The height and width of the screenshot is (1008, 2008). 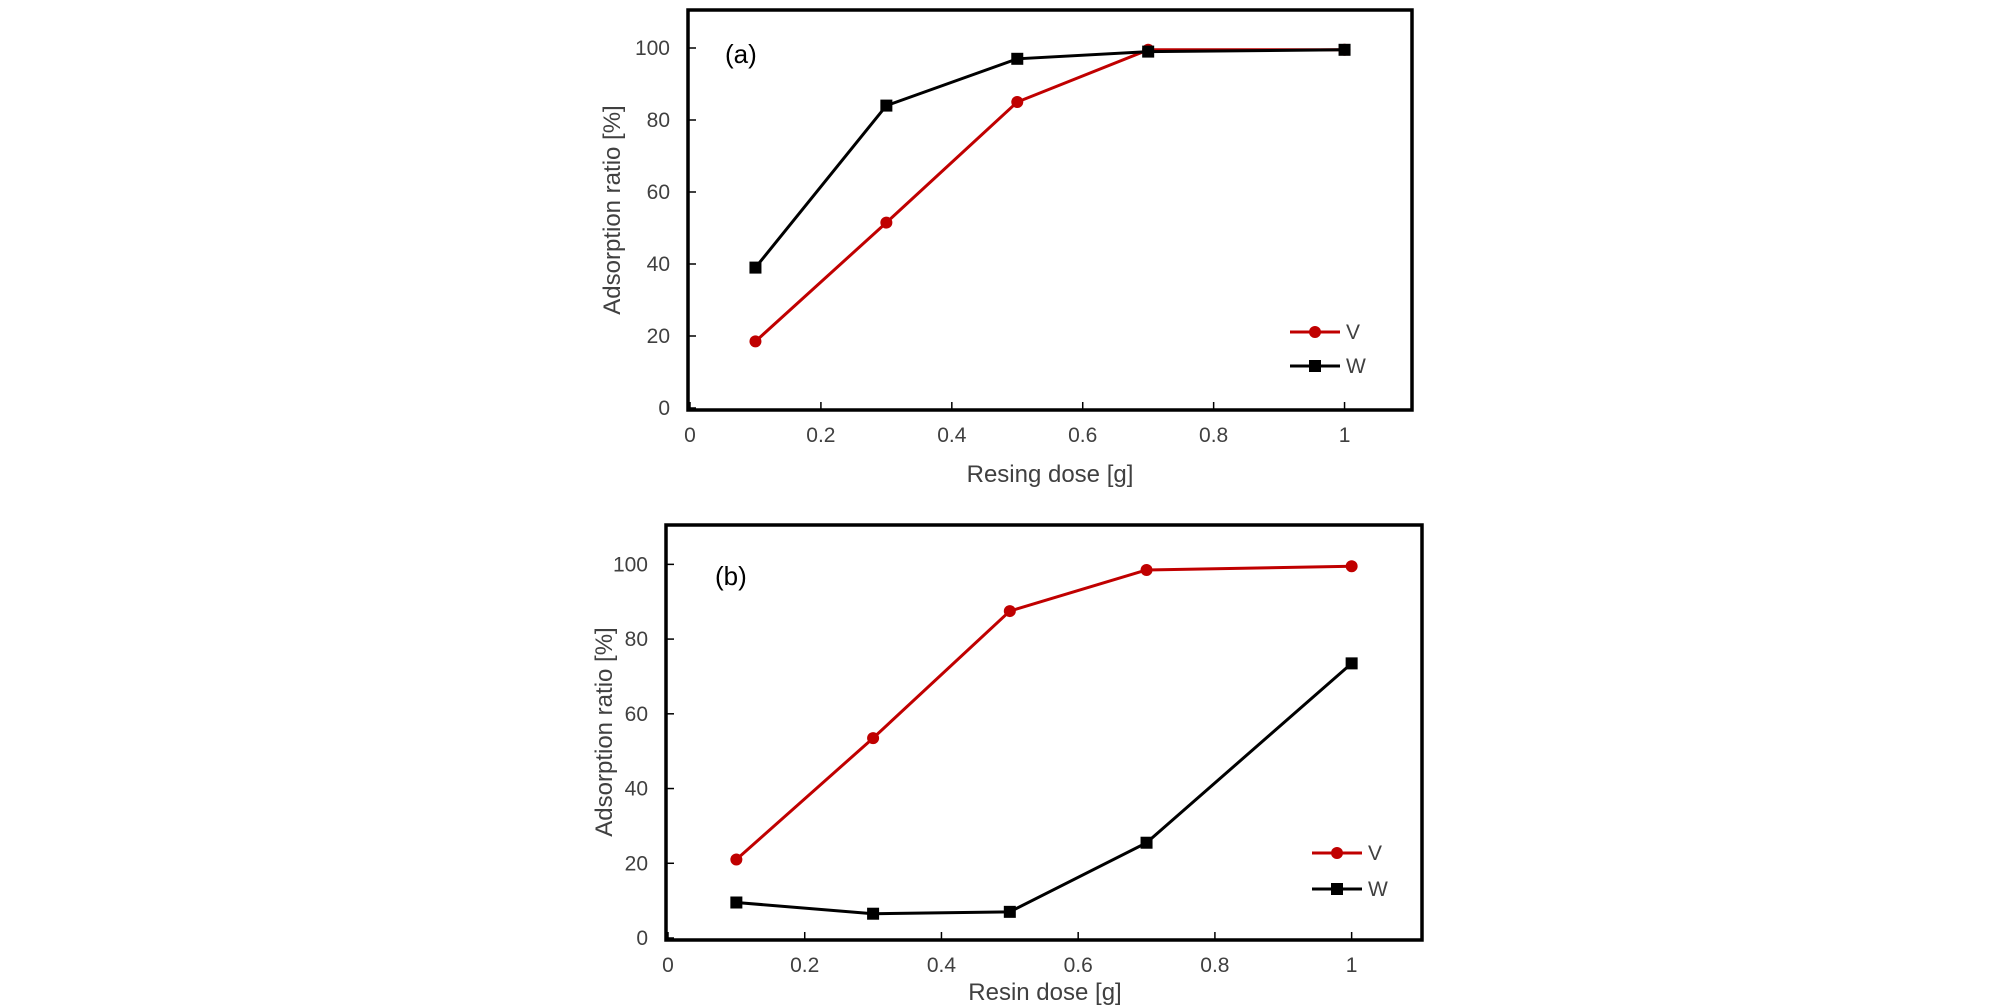 I want to click on panel-label: (a), so click(x=741, y=54).